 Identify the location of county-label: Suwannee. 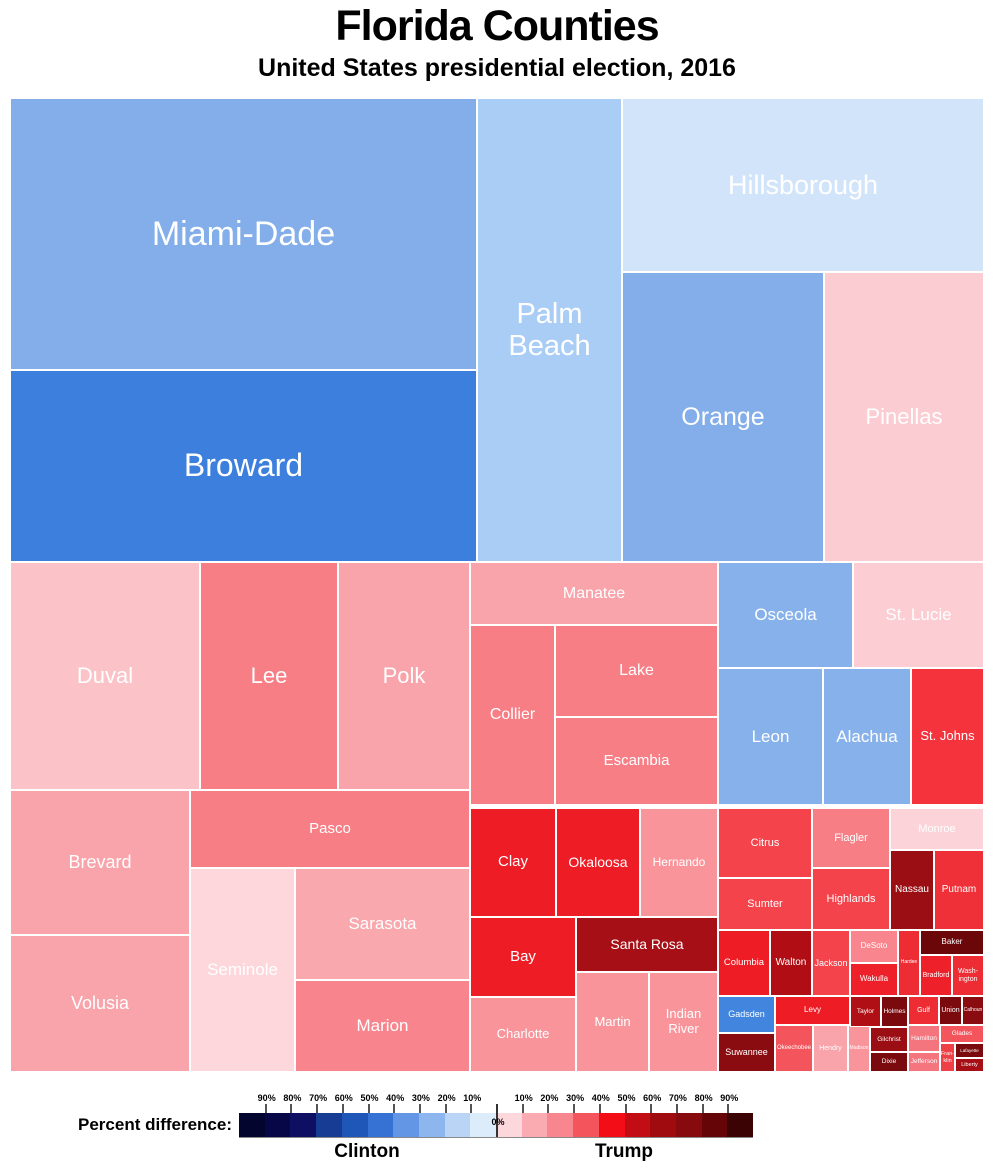
(746, 1052).